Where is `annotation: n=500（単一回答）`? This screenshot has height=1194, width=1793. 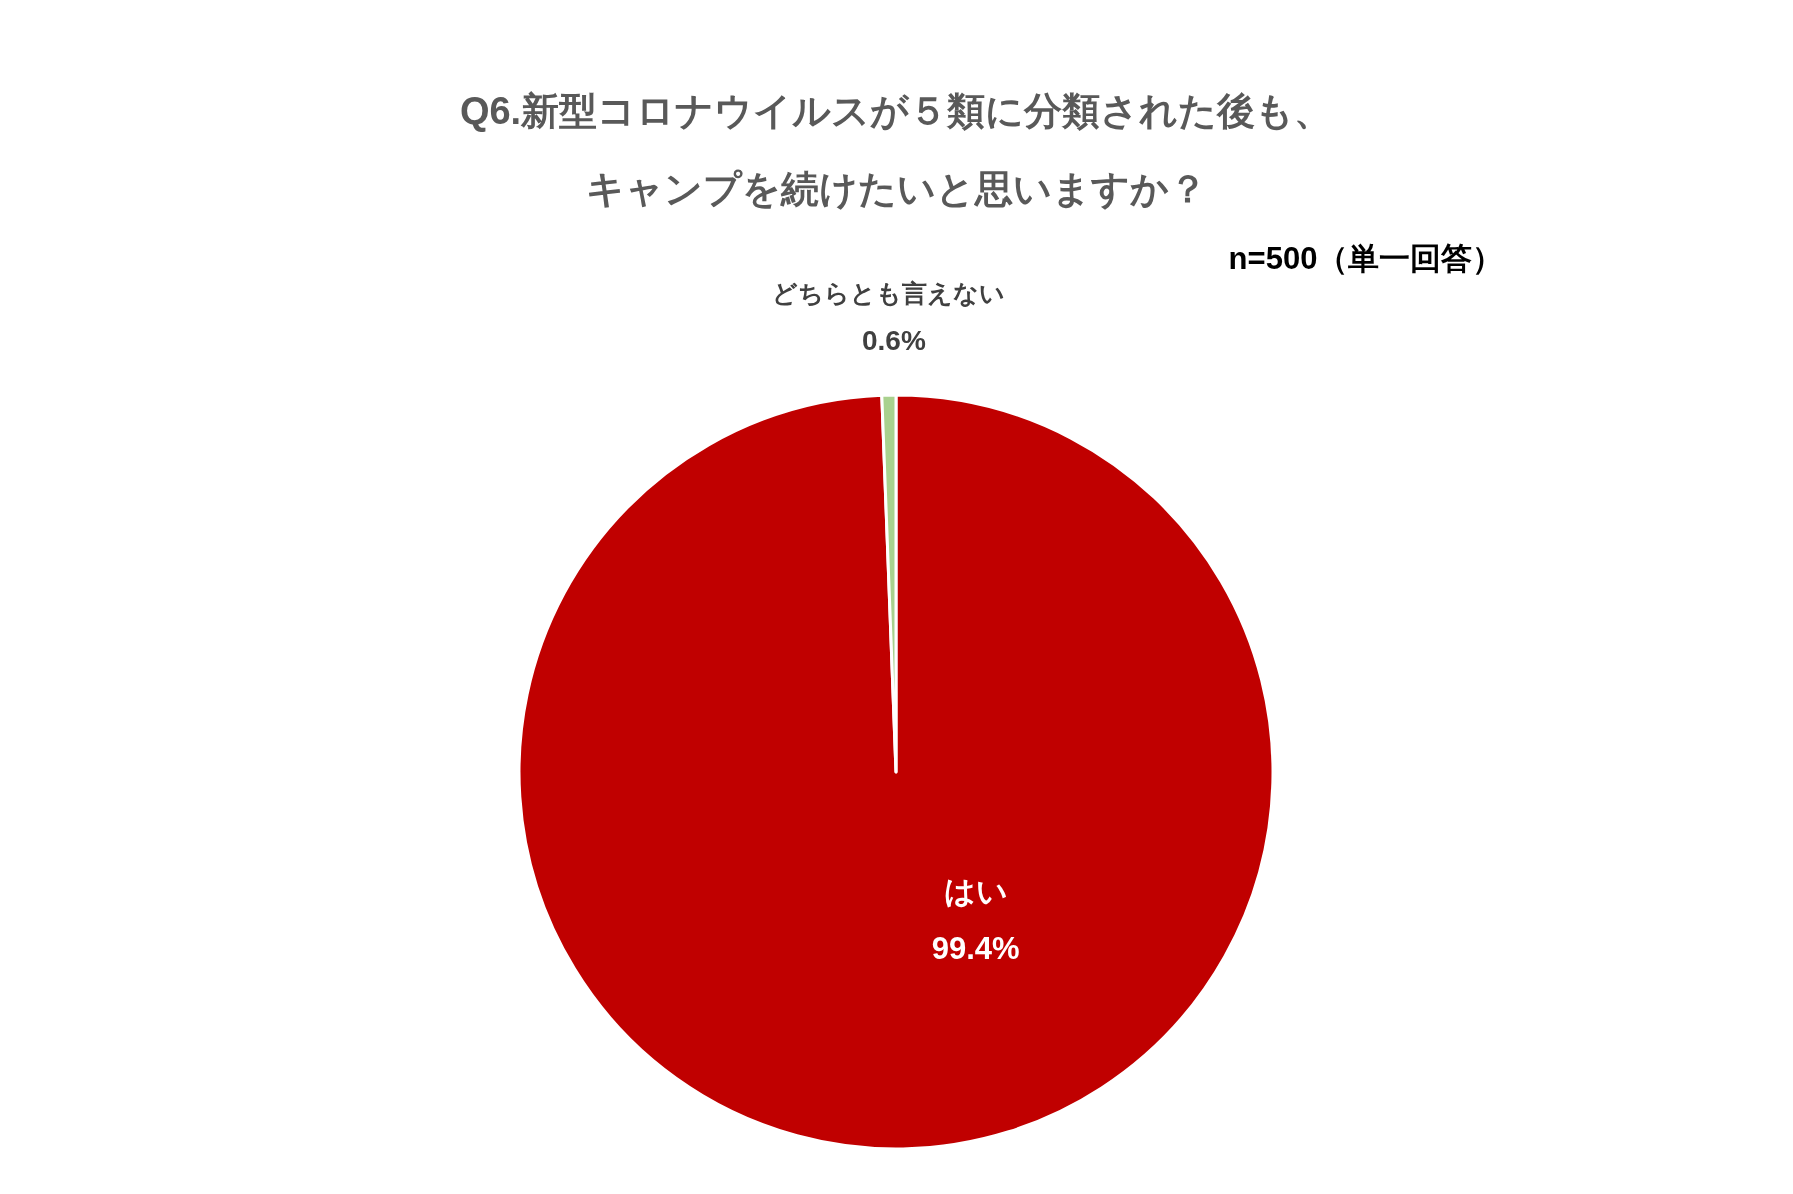
annotation: n=500（単一回答） is located at coordinates (1366, 259).